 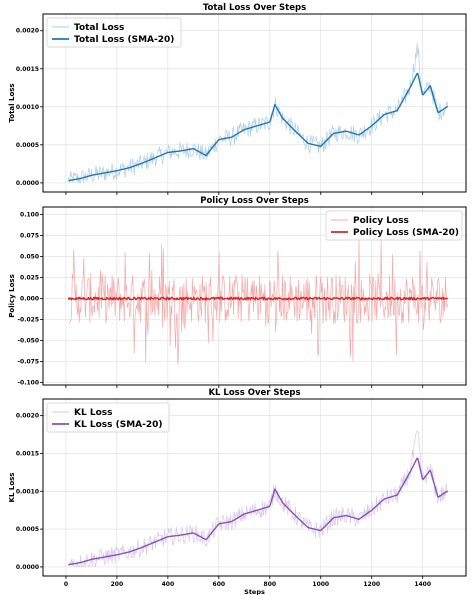 I want to click on y-tick-label: 0.000, so click(x=29, y=299).